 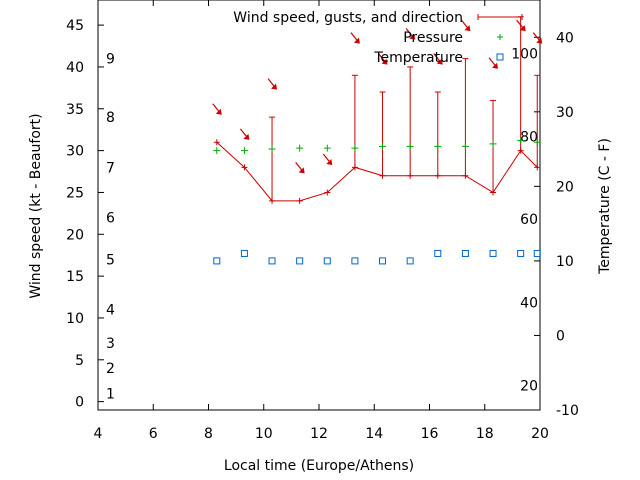 I want to click on legend-label-wind: Wind speed, gusts, and direction, so click(x=348, y=18).